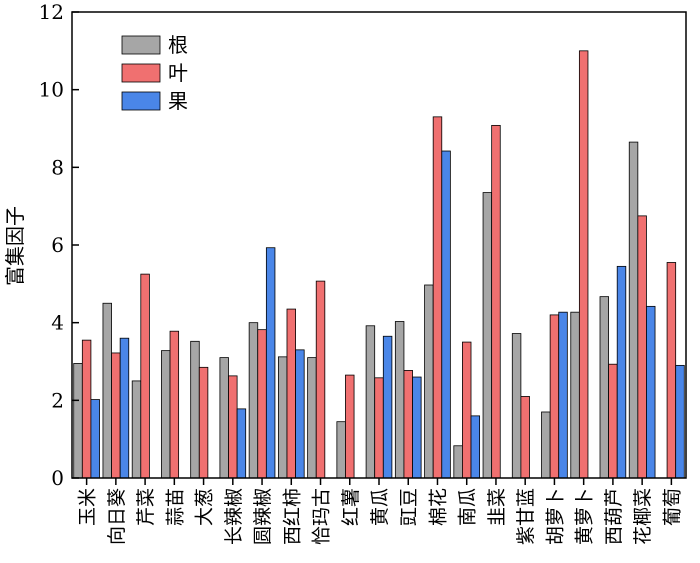 The width and height of the screenshot is (700, 563). I want to click on legend-label: 叶, so click(178, 73).